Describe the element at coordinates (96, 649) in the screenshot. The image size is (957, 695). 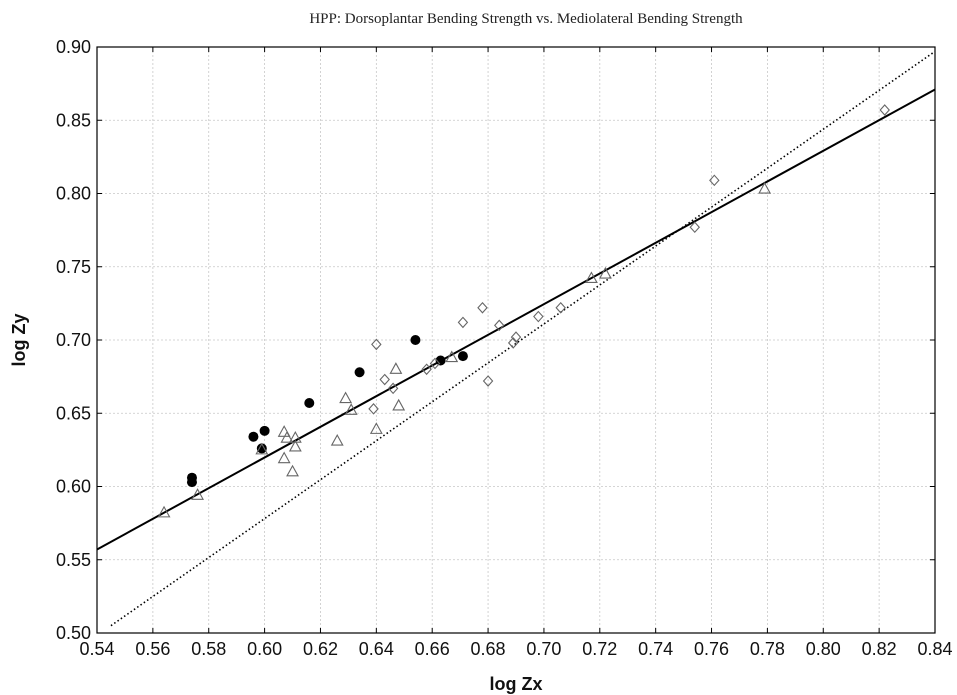
I see `x-tick-label: 0.54` at that location.